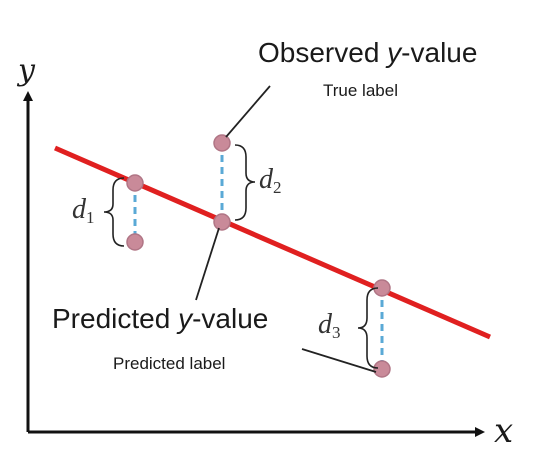  What do you see at coordinates (83, 210) in the screenshot?
I see `distance-label-d1: d1` at bounding box center [83, 210].